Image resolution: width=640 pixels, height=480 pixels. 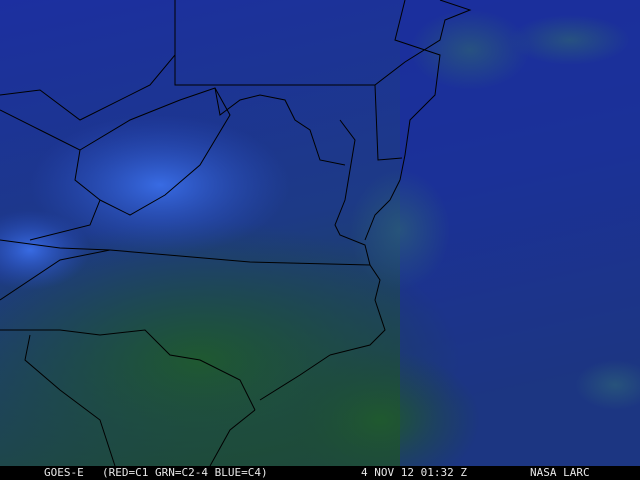 What do you see at coordinates (88, 60) in the screenshot?
I see `oh-boundary` at bounding box center [88, 60].